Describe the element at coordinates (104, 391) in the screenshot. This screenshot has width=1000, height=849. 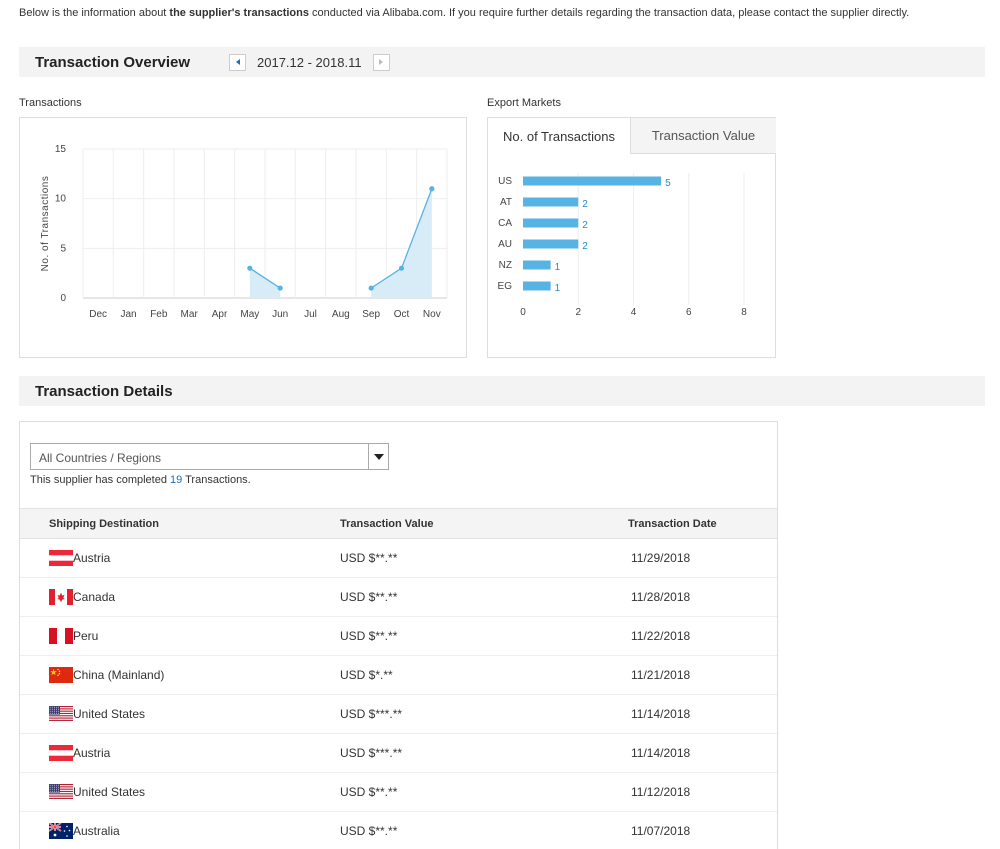
I see `details-title: Transaction Details` at that location.